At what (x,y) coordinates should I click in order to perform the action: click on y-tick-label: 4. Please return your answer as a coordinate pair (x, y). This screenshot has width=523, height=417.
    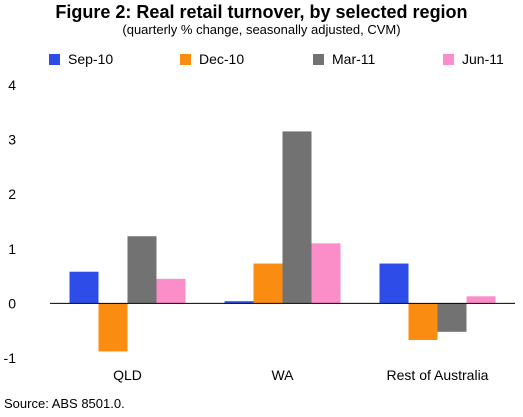
    Looking at the image, I should click on (12, 85).